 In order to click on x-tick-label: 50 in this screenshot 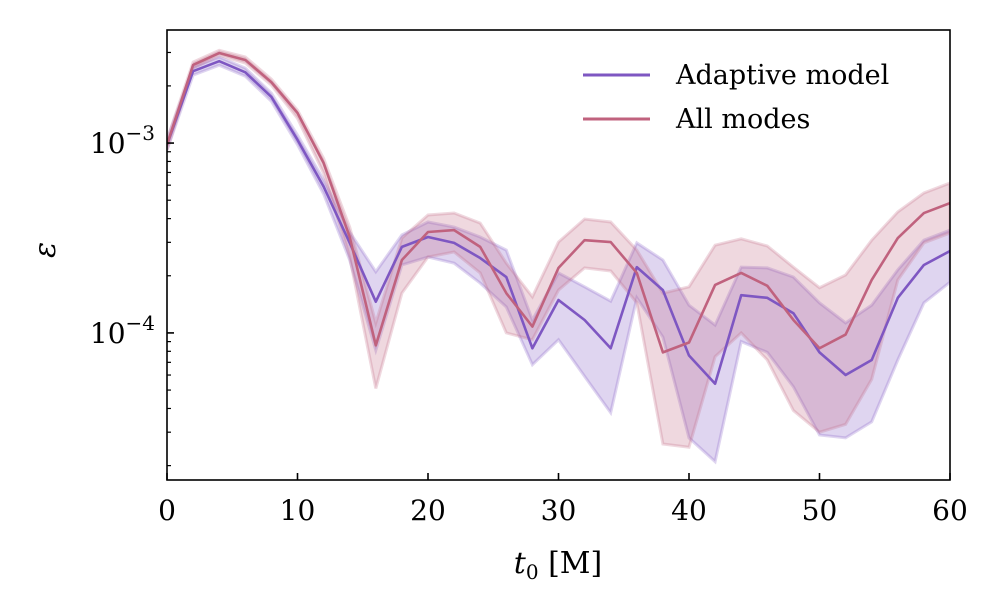, I will do `click(820, 510)`.